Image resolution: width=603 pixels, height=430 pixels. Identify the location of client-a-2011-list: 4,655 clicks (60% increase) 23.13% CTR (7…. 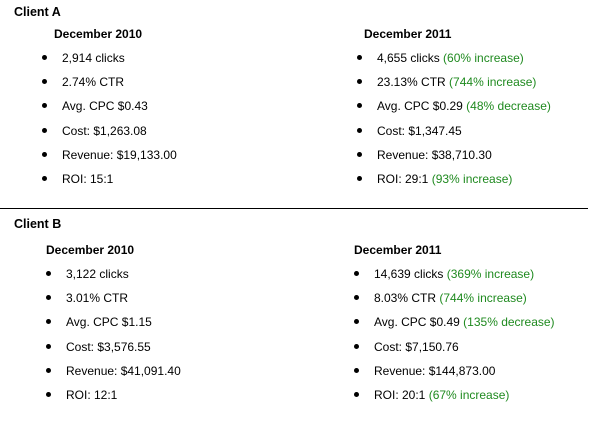
(454, 123).